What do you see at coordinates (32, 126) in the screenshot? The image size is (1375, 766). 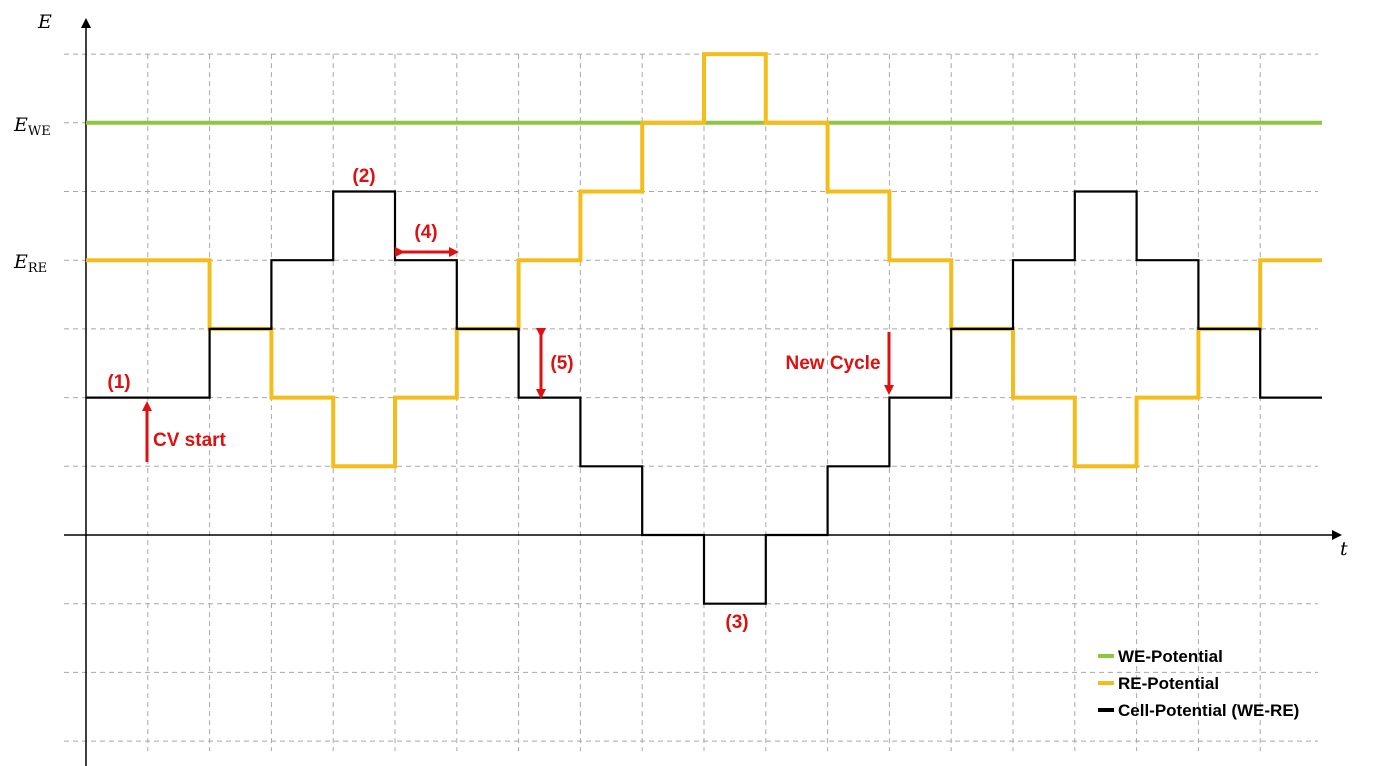 I see `y-tick-label: EWE` at bounding box center [32, 126].